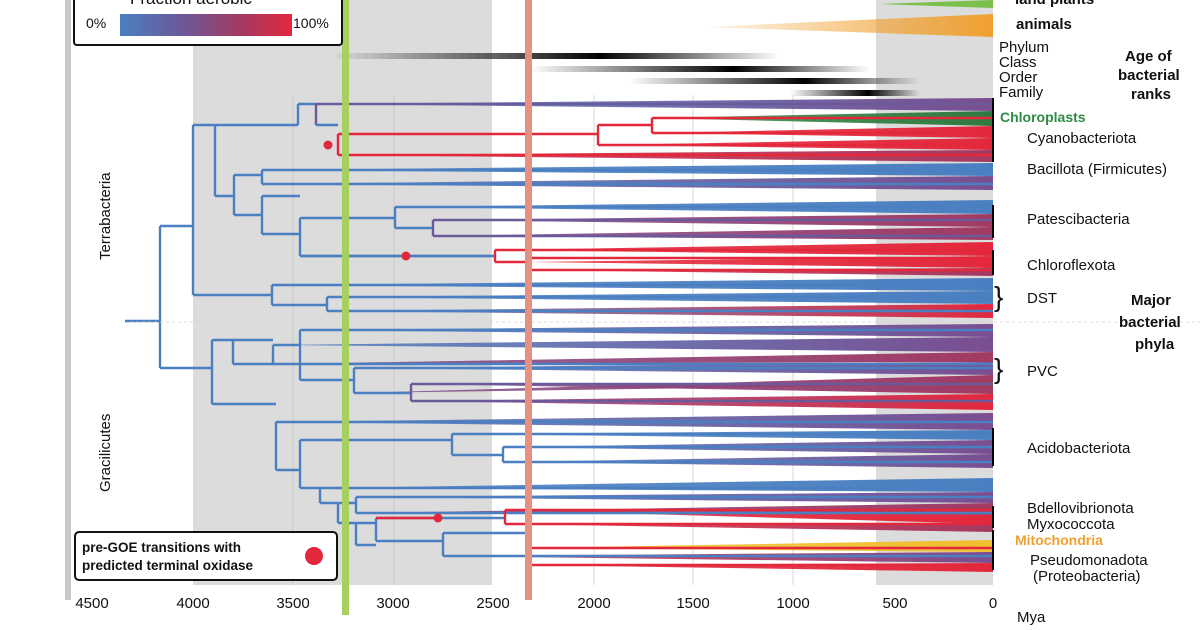  Describe the element at coordinates (1150, 322) in the screenshot. I see `phyla-title-2: bacterial` at that location.